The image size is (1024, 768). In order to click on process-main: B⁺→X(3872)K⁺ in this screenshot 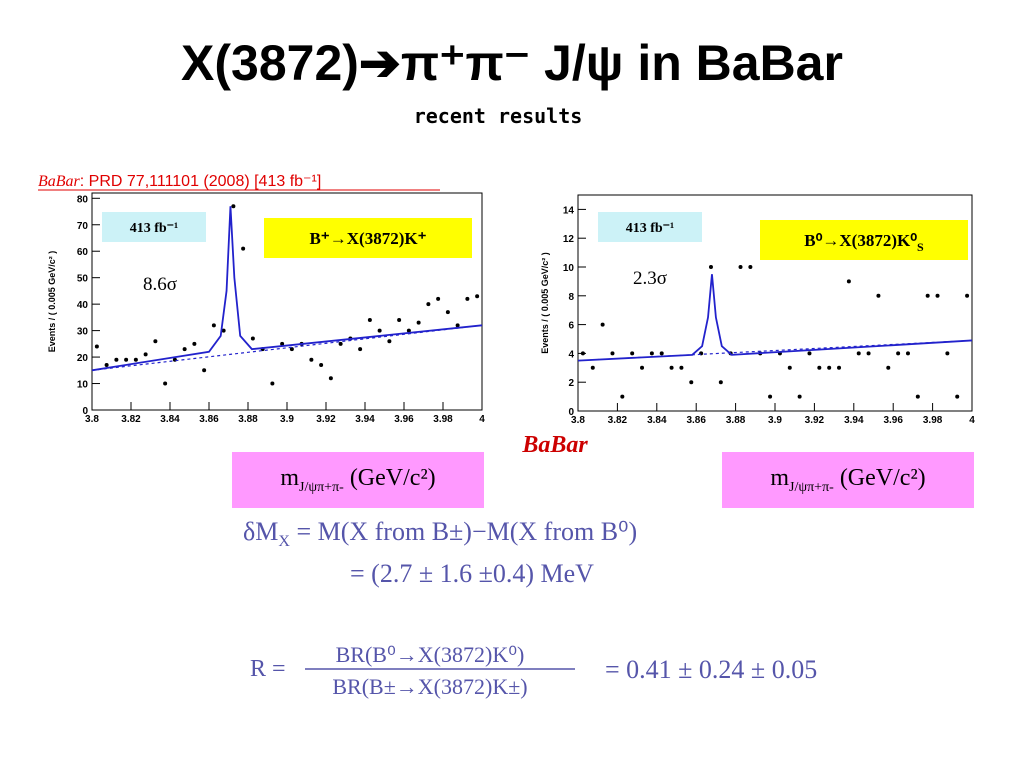, I will do `click(367, 238)`.